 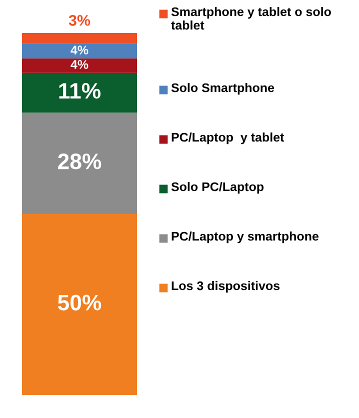 I want to click on data-label: 11%, so click(x=80, y=91).